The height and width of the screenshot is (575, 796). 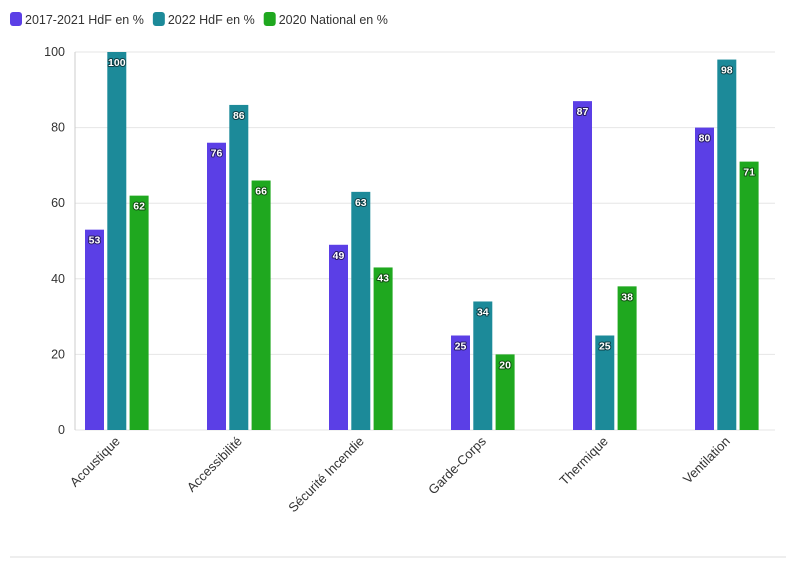 I want to click on data-label: 62, so click(x=139, y=207).